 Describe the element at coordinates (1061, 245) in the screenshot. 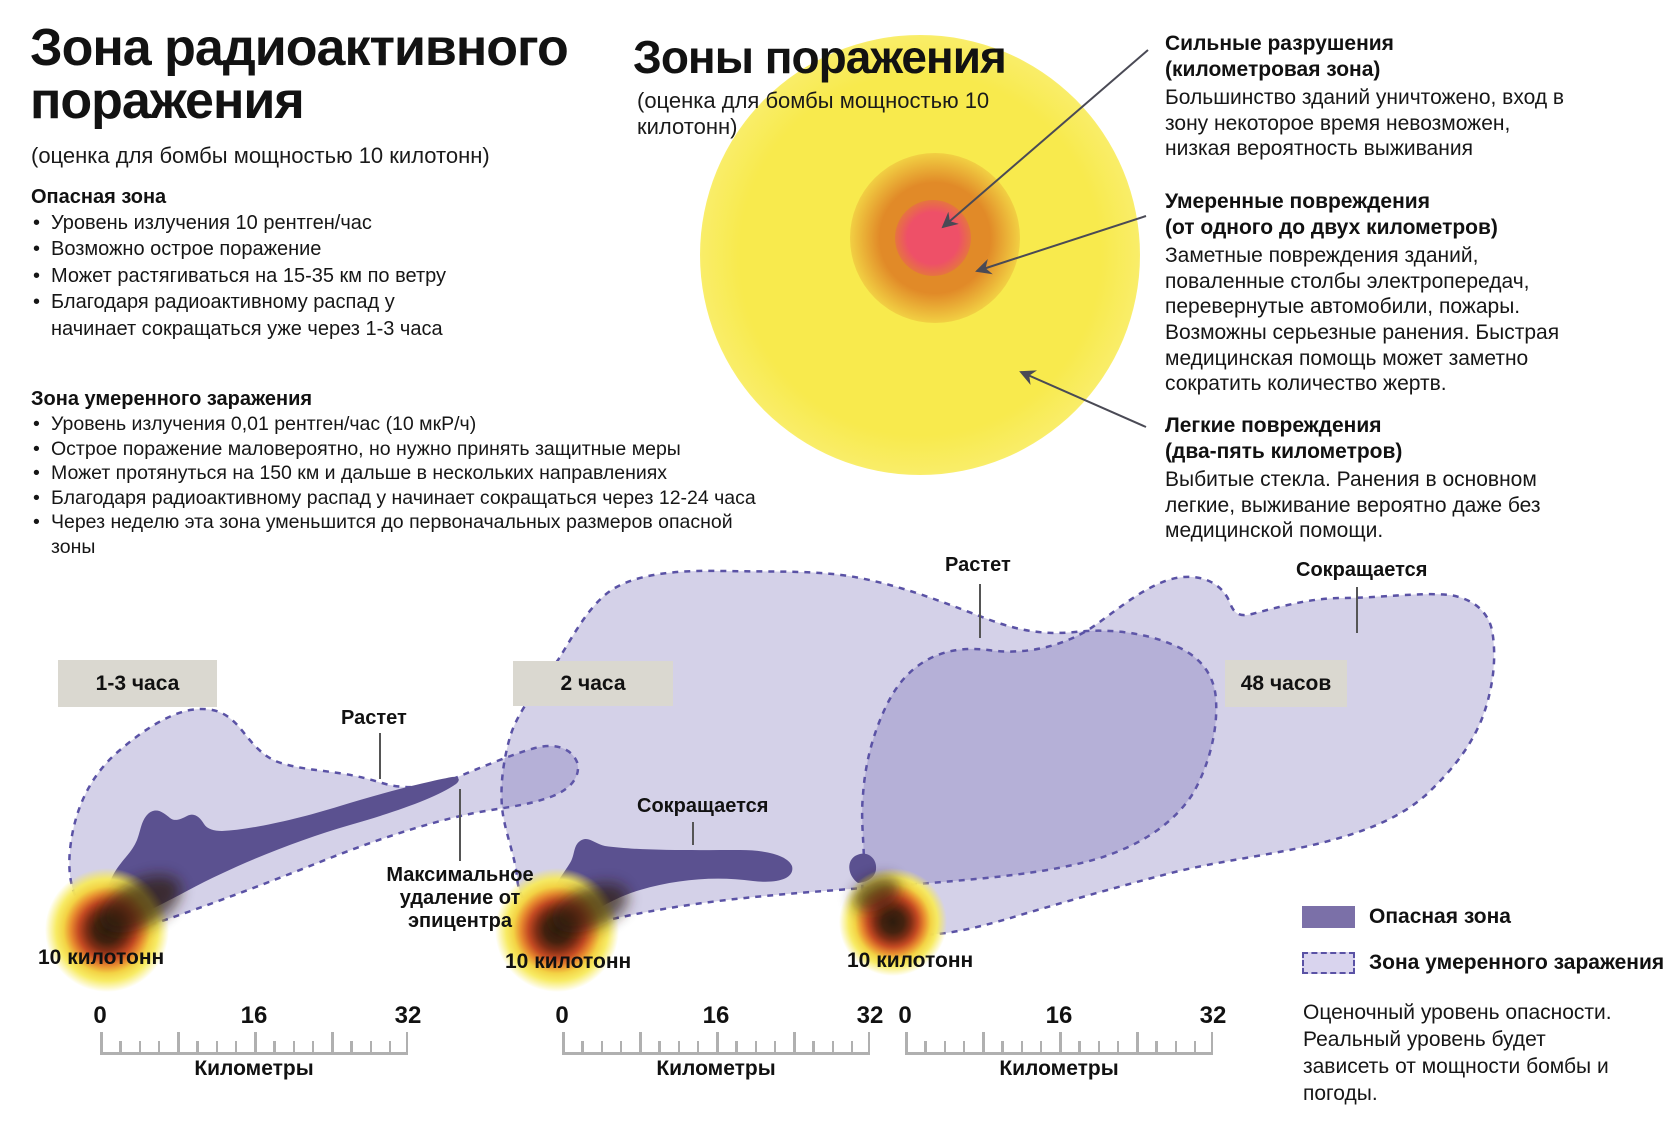

I see `arrow-moderate-zone` at that location.